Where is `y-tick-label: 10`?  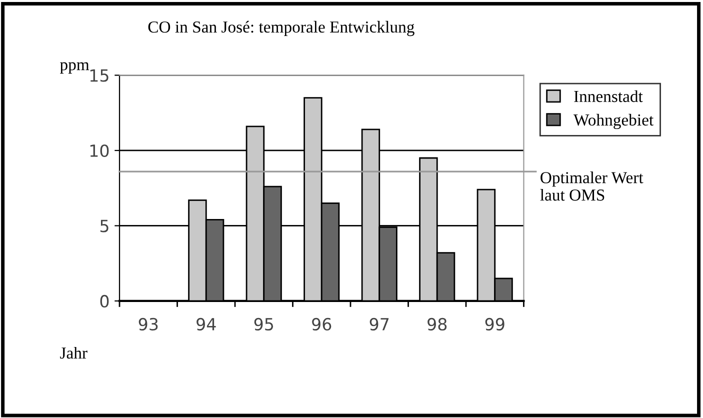 y-tick-label: 10 is located at coordinates (99, 151).